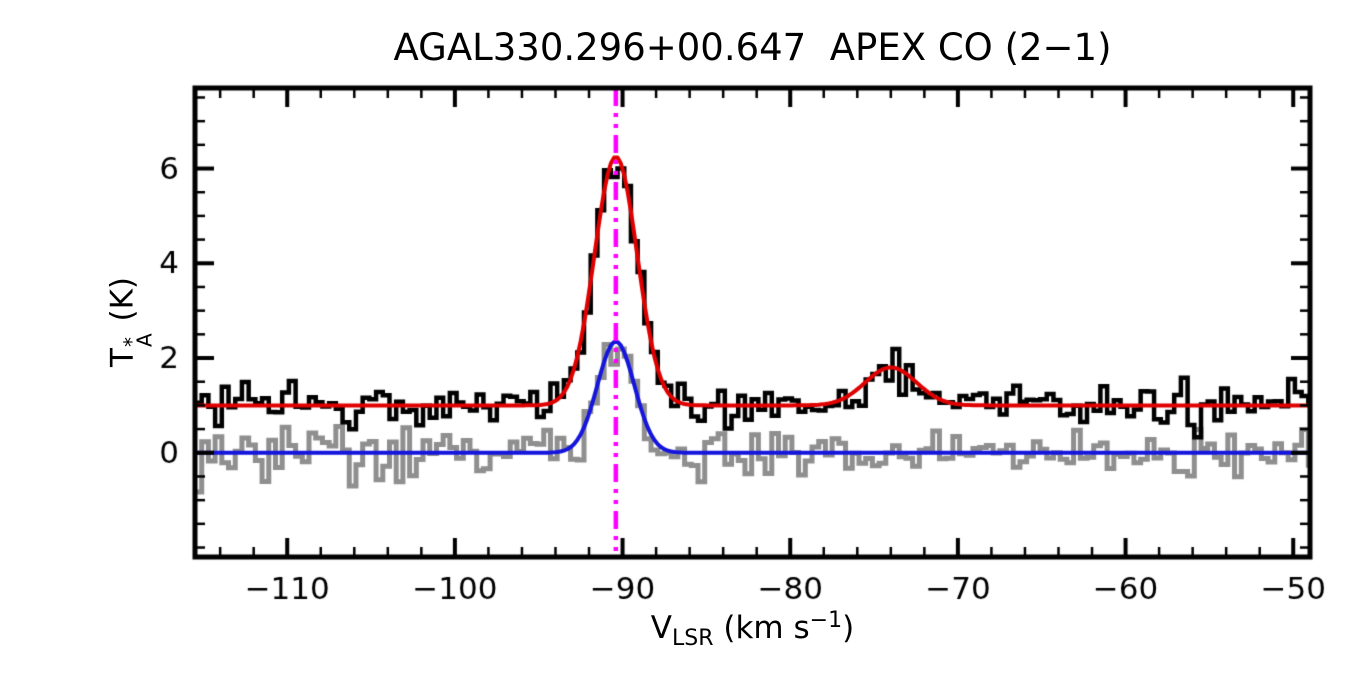 This screenshot has width=1350, height=675. What do you see at coordinates (122, 357) in the screenshot?
I see `y-axis-label-base: T` at bounding box center [122, 357].